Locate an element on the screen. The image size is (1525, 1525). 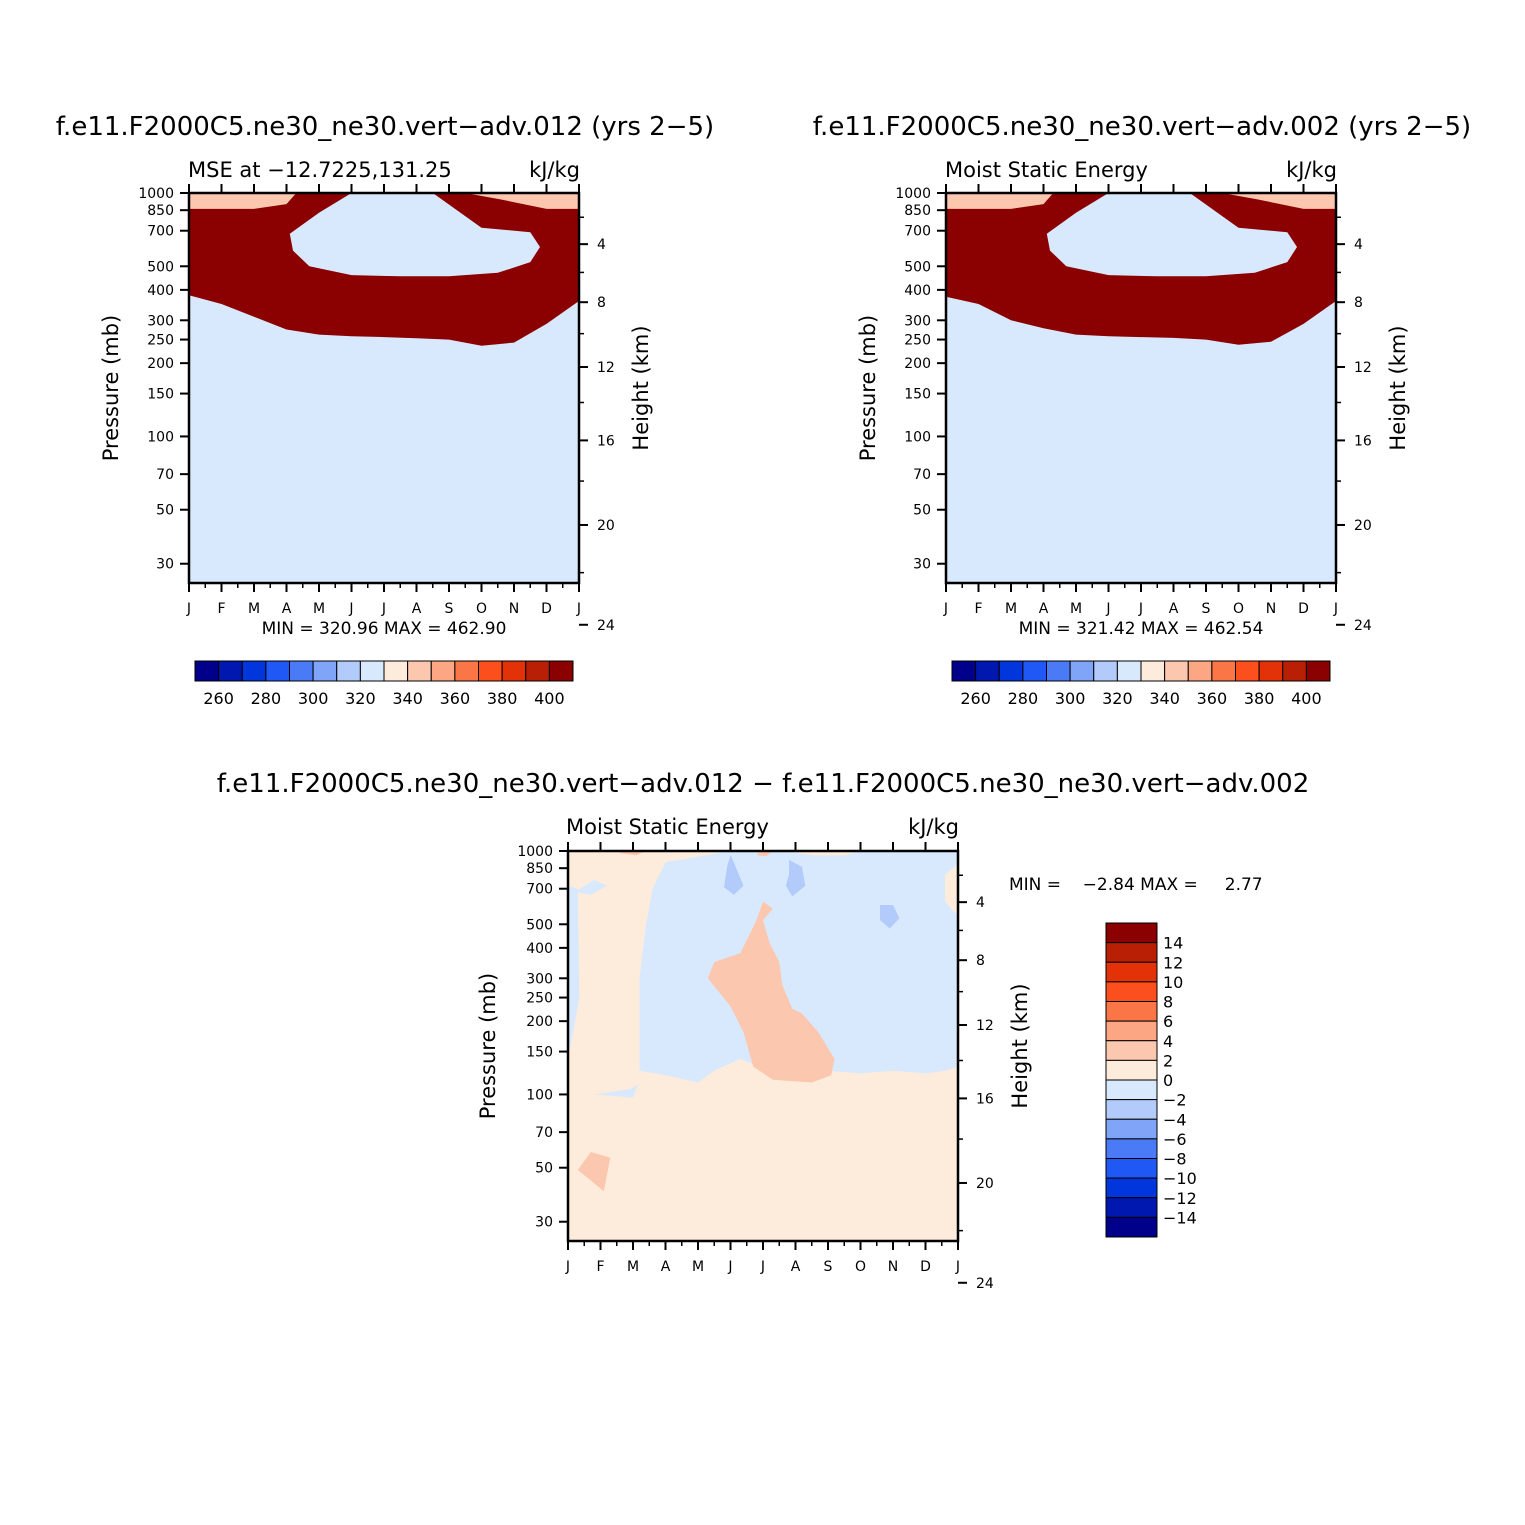
y-tick-label: 50 is located at coordinates (544, 1169).